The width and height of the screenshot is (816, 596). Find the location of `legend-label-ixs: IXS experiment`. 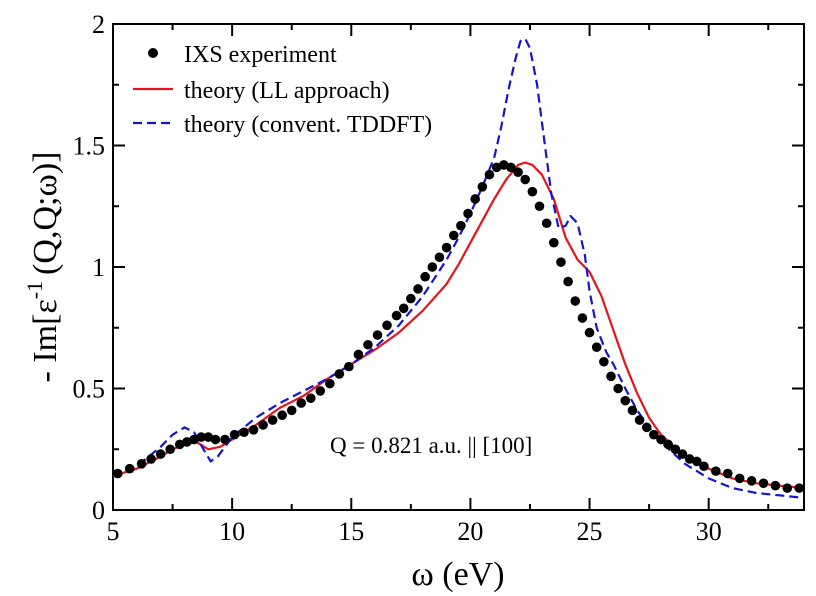

legend-label-ixs: IXS experiment is located at coordinates (260, 55).